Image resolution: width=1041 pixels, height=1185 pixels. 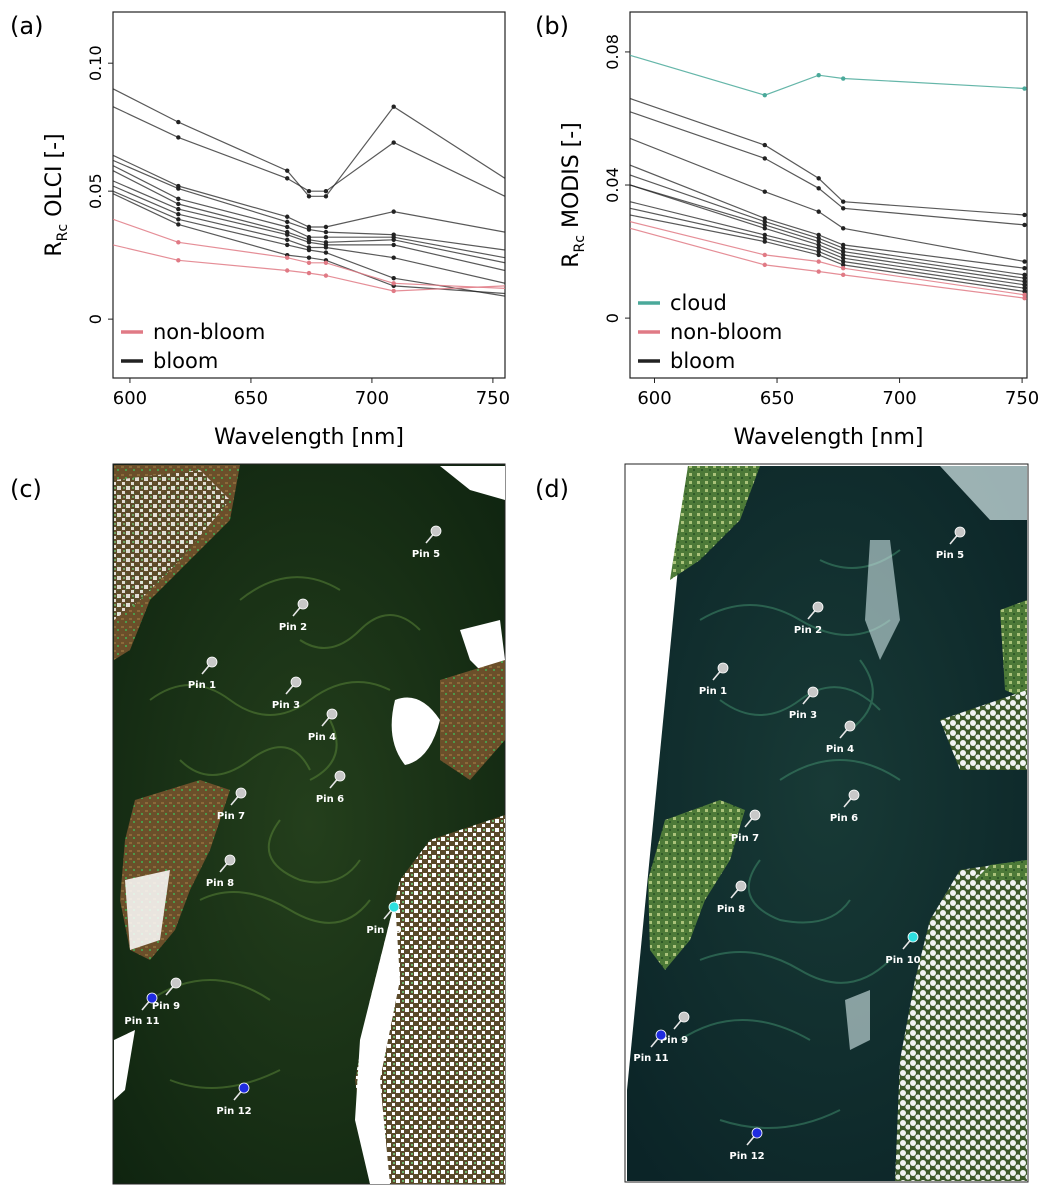 What do you see at coordinates (702, 361) in the screenshot?
I see `legend-label: bloom` at bounding box center [702, 361].